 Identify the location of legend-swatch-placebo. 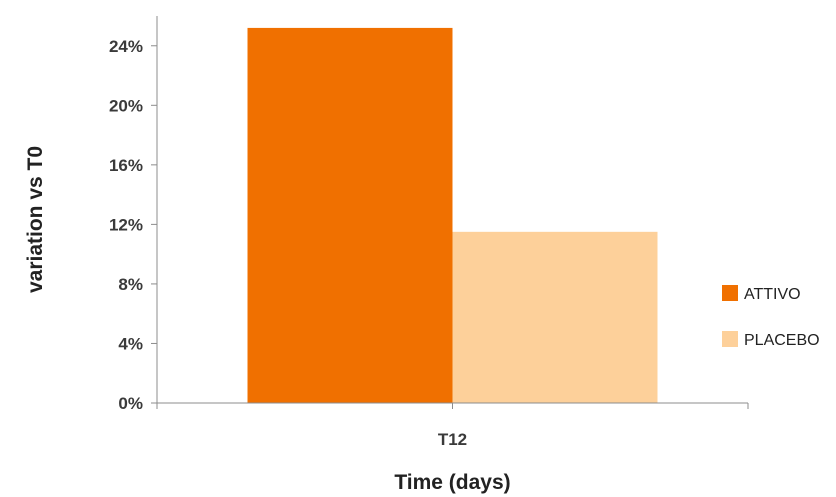
(730, 339).